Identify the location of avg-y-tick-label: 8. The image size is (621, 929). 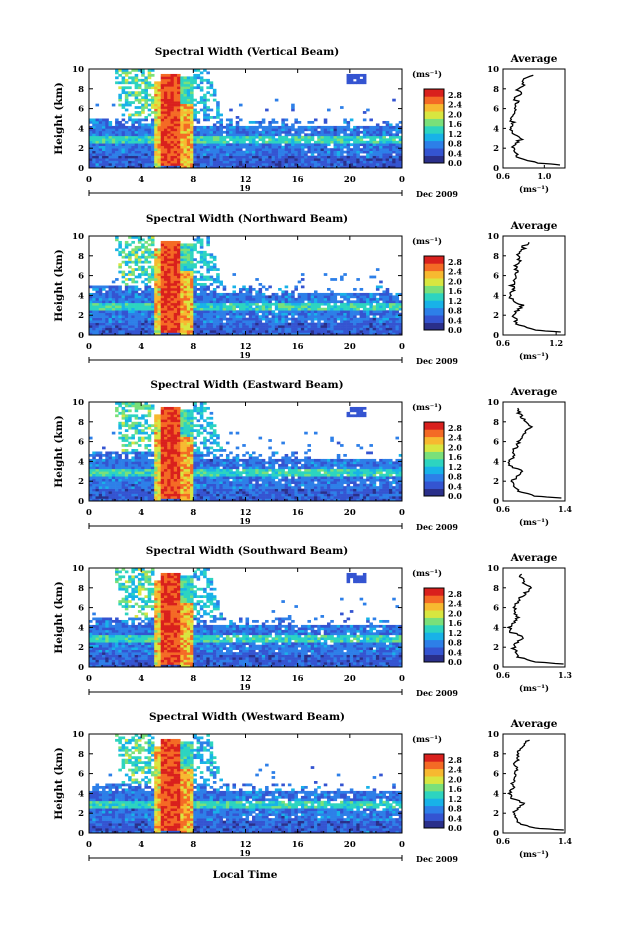
(496, 257).